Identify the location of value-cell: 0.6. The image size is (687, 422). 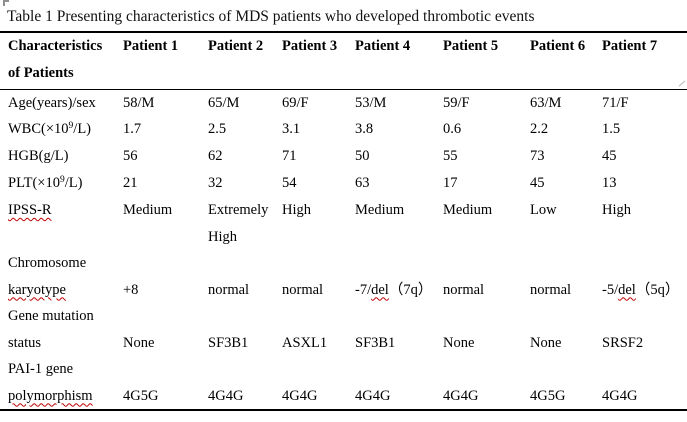
(452, 129).